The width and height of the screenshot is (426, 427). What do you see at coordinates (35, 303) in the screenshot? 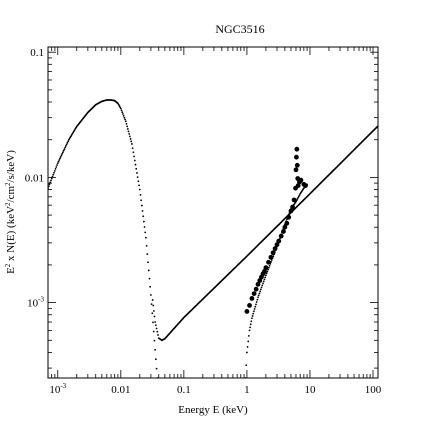
I see `y-tick-label: 10-3` at bounding box center [35, 303].